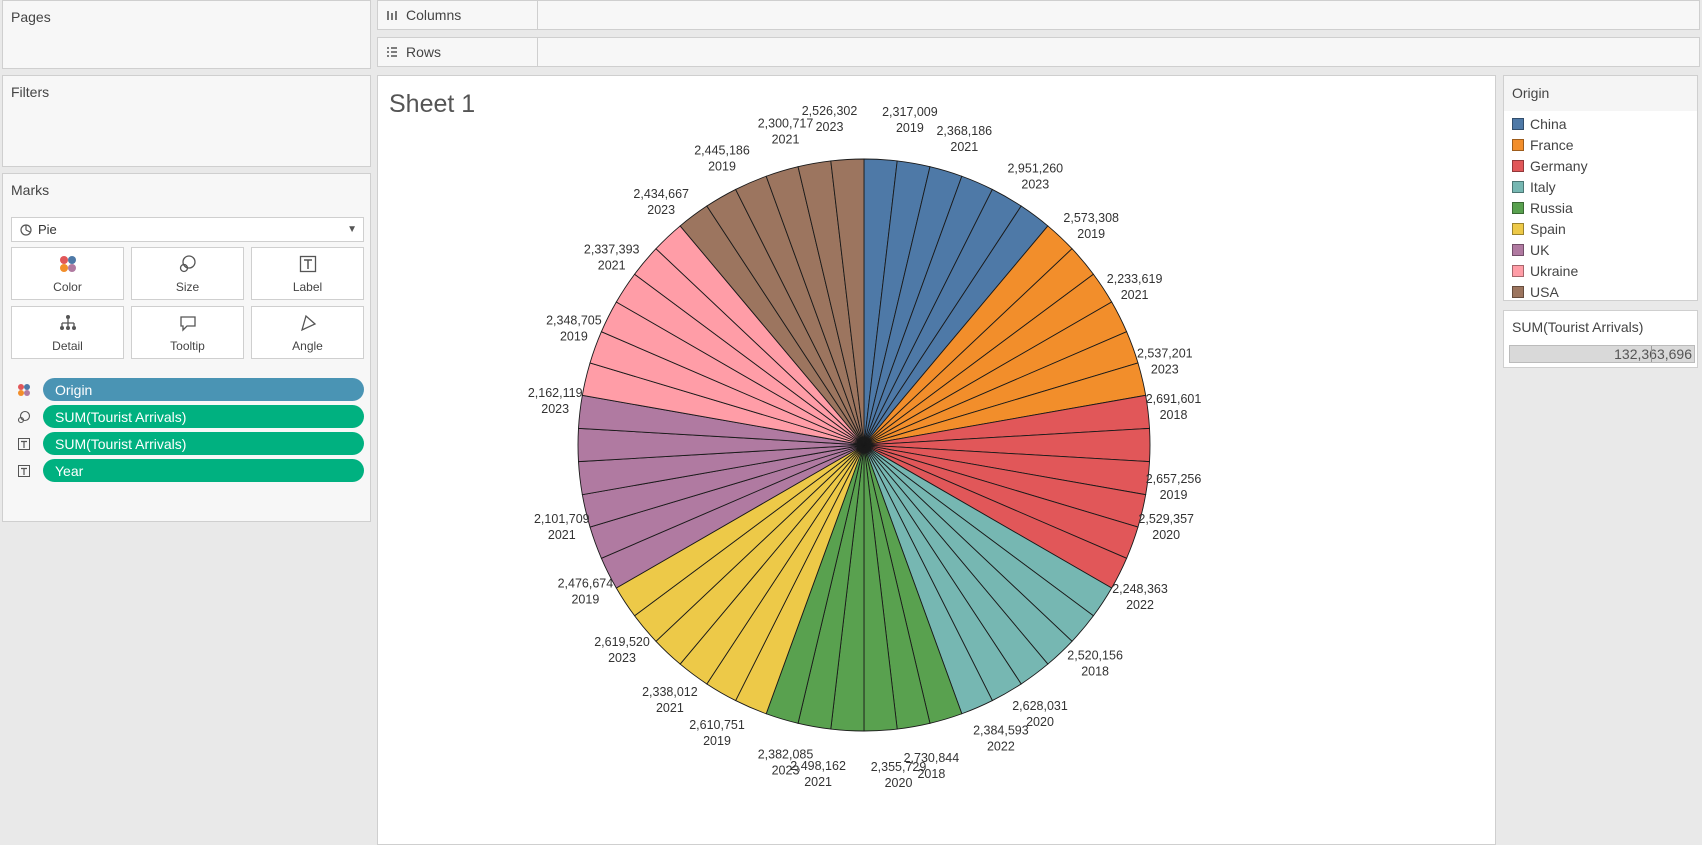  What do you see at coordinates (1174, 399) in the screenshot?
I see `slice-value-label: 2,691,601` at bounding box center [1174, 399].